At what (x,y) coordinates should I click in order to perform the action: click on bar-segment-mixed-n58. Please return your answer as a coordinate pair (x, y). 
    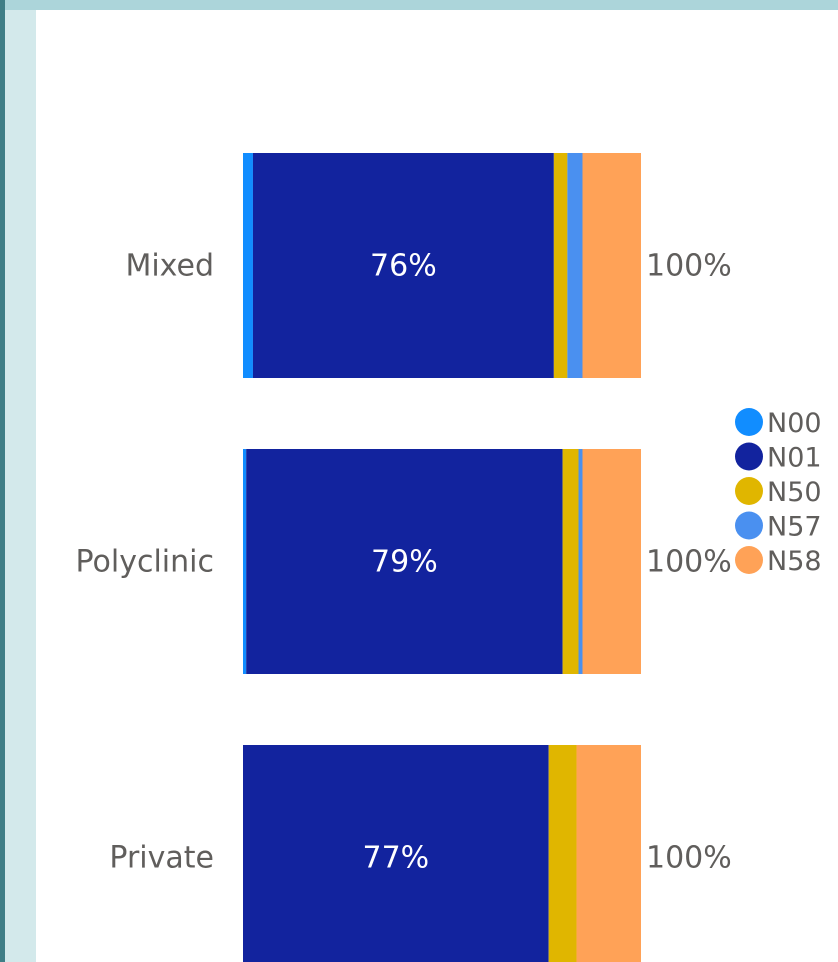
    Looking at the image, I should click on (611, 265).